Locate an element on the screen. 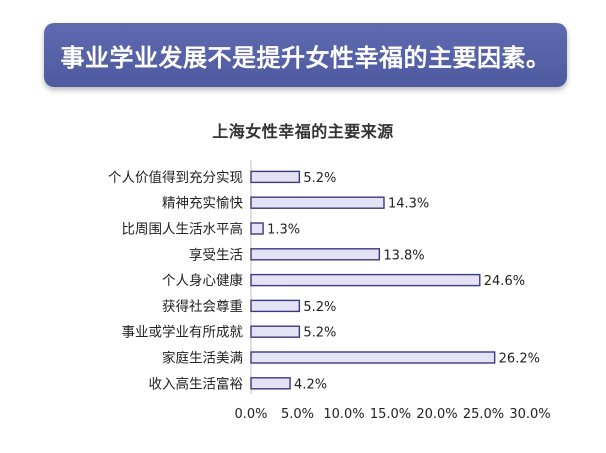 Image resolution: width=606 pixels, height=453 pixels. x-tick-label: 15.0% is located at coordinates (390, 414).